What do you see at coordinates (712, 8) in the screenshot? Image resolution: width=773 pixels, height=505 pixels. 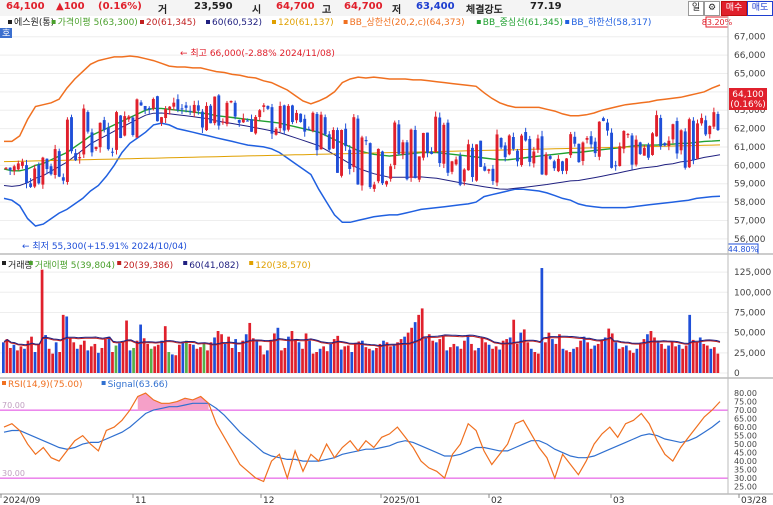 I see `gear-icon: ⚙` at bounding box center [712, 8].